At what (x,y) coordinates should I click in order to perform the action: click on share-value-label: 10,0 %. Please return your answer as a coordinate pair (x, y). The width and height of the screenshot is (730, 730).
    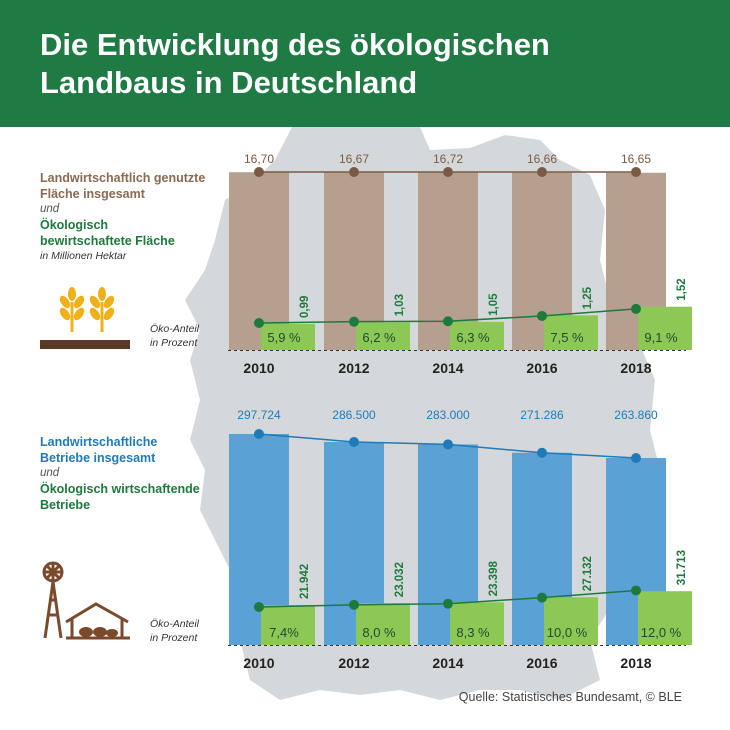
    Looking at the image, I should click on (567, 632).